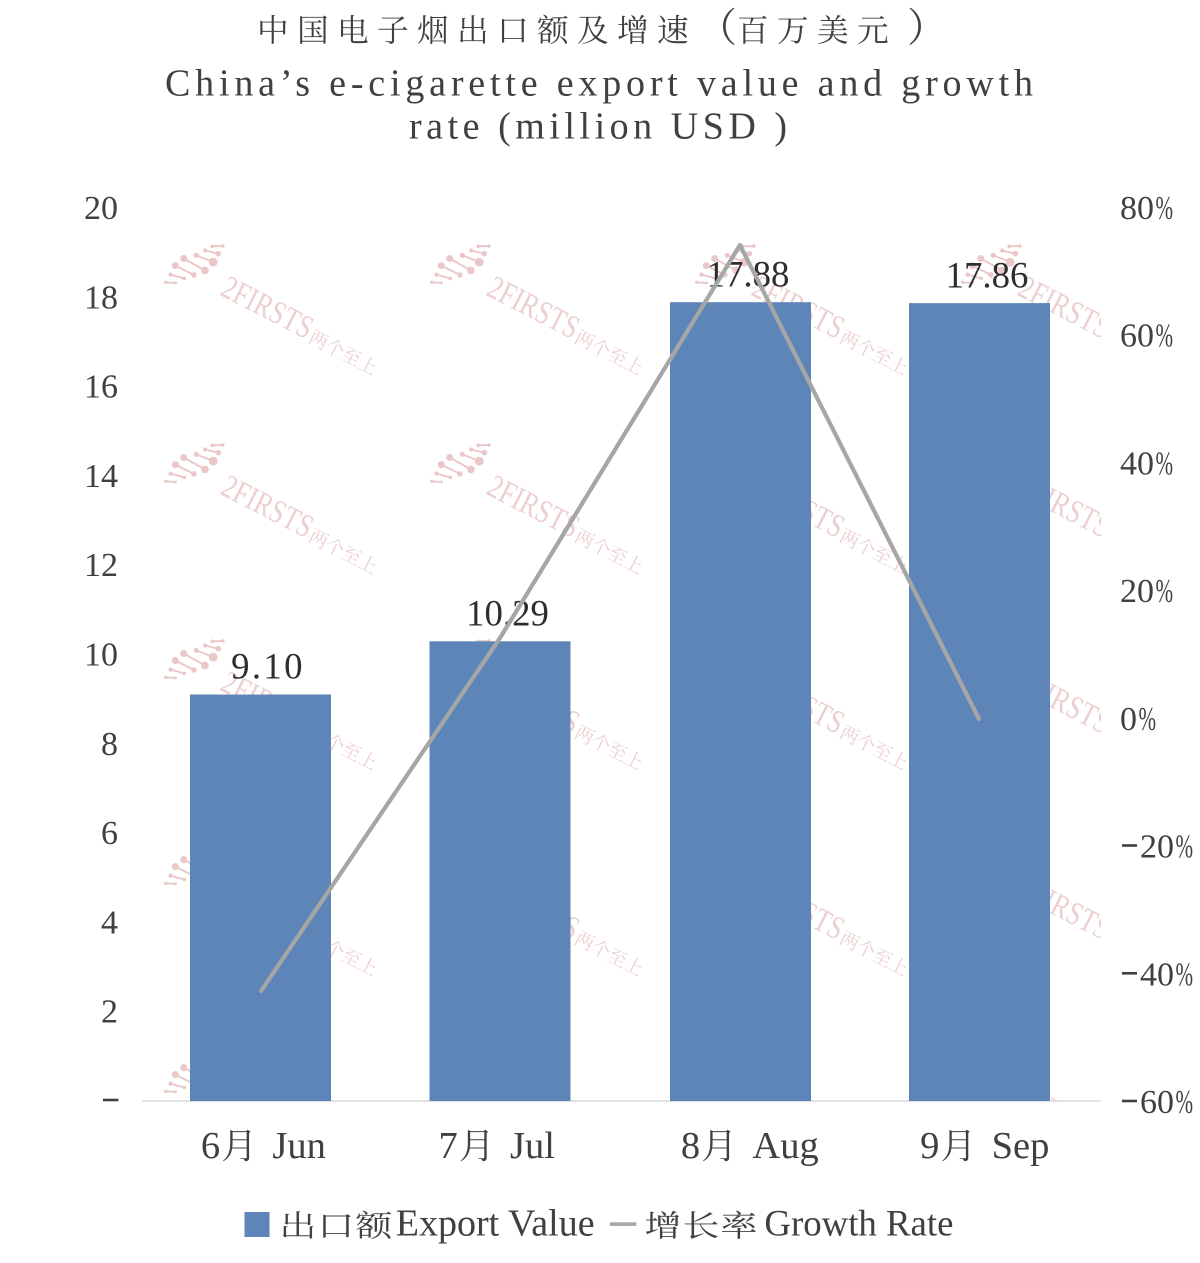 This screenshot has width=1200, height=1263. Describe the element at coordinates (101, 387) in the screenshot. I see `svg-text: 16` at that location.